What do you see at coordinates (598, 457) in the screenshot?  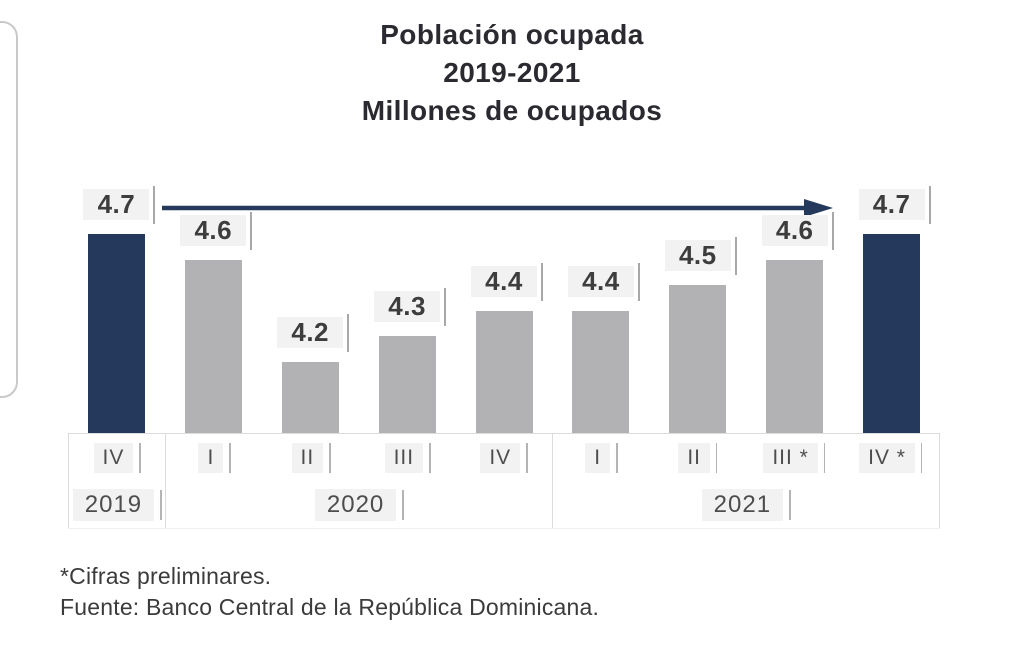 I see `quarter-label-i-2021: I` at bounding box center [598, 457].